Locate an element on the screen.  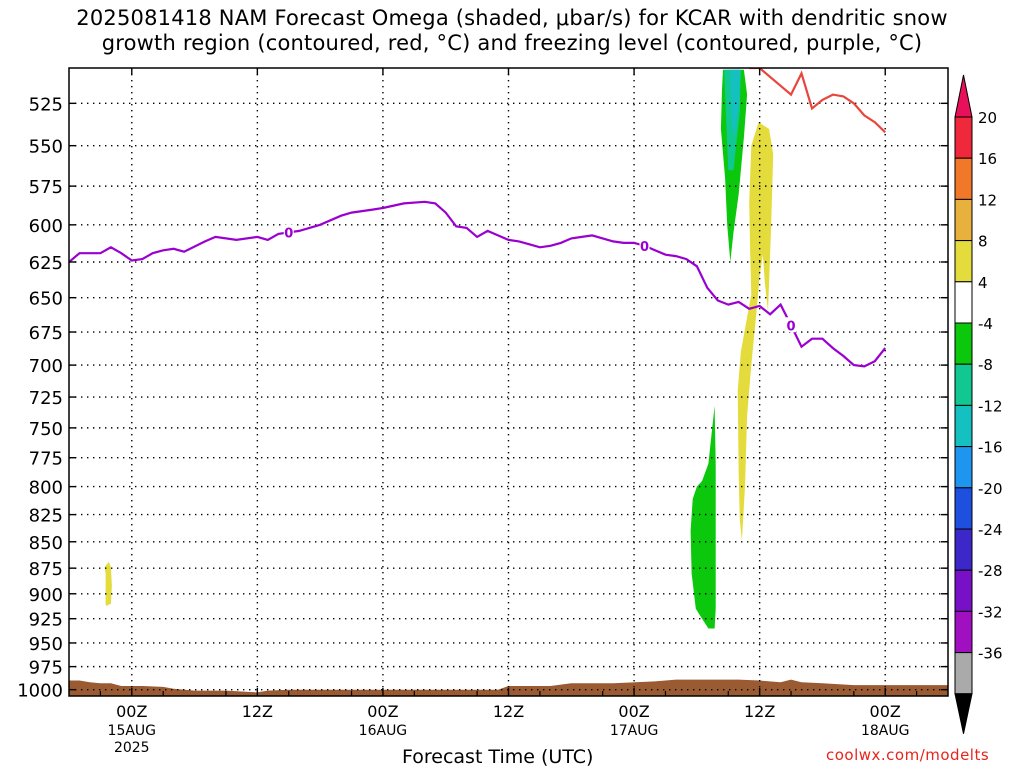
y-tick-label: 875 is located at coordinates (46, 569).